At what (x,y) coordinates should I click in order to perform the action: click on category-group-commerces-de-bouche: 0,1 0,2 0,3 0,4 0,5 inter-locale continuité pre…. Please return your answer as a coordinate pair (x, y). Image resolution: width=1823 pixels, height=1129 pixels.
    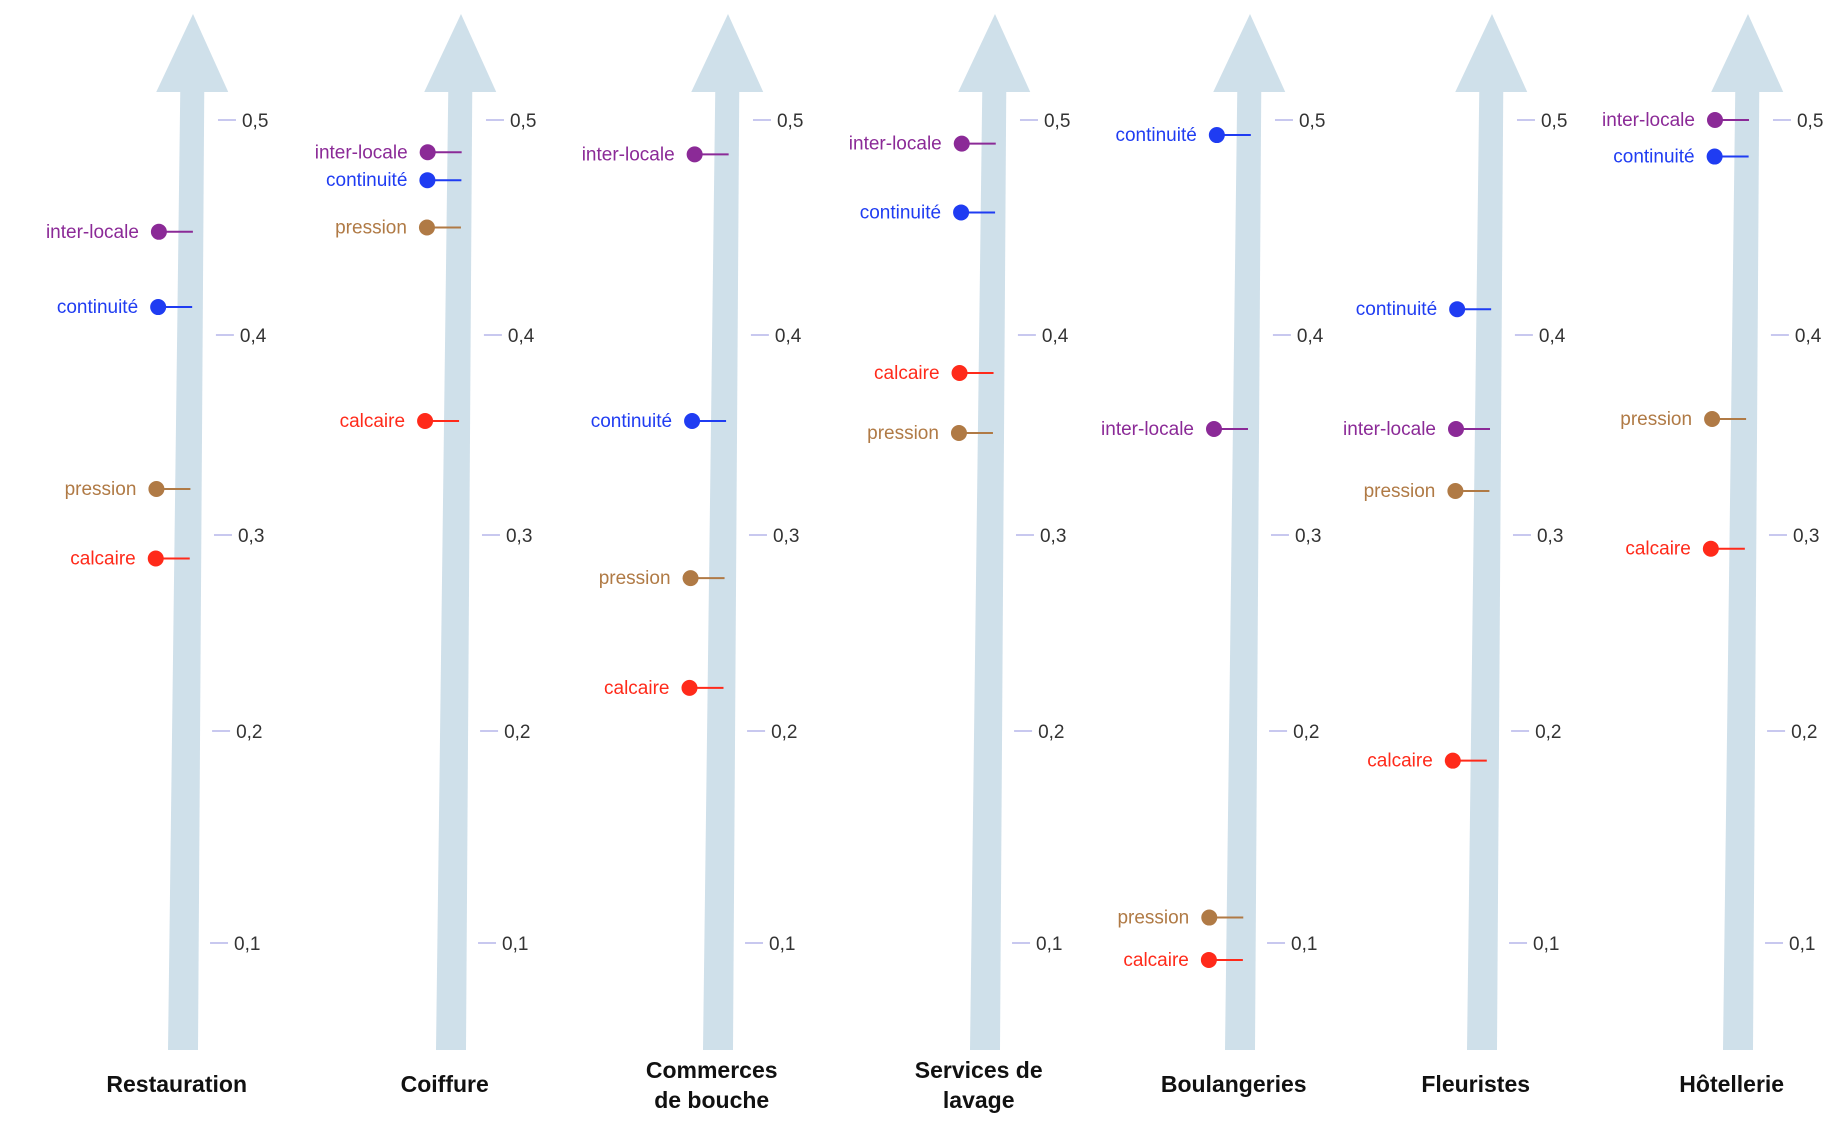
    Looking at the image, I should click on (692, 563).